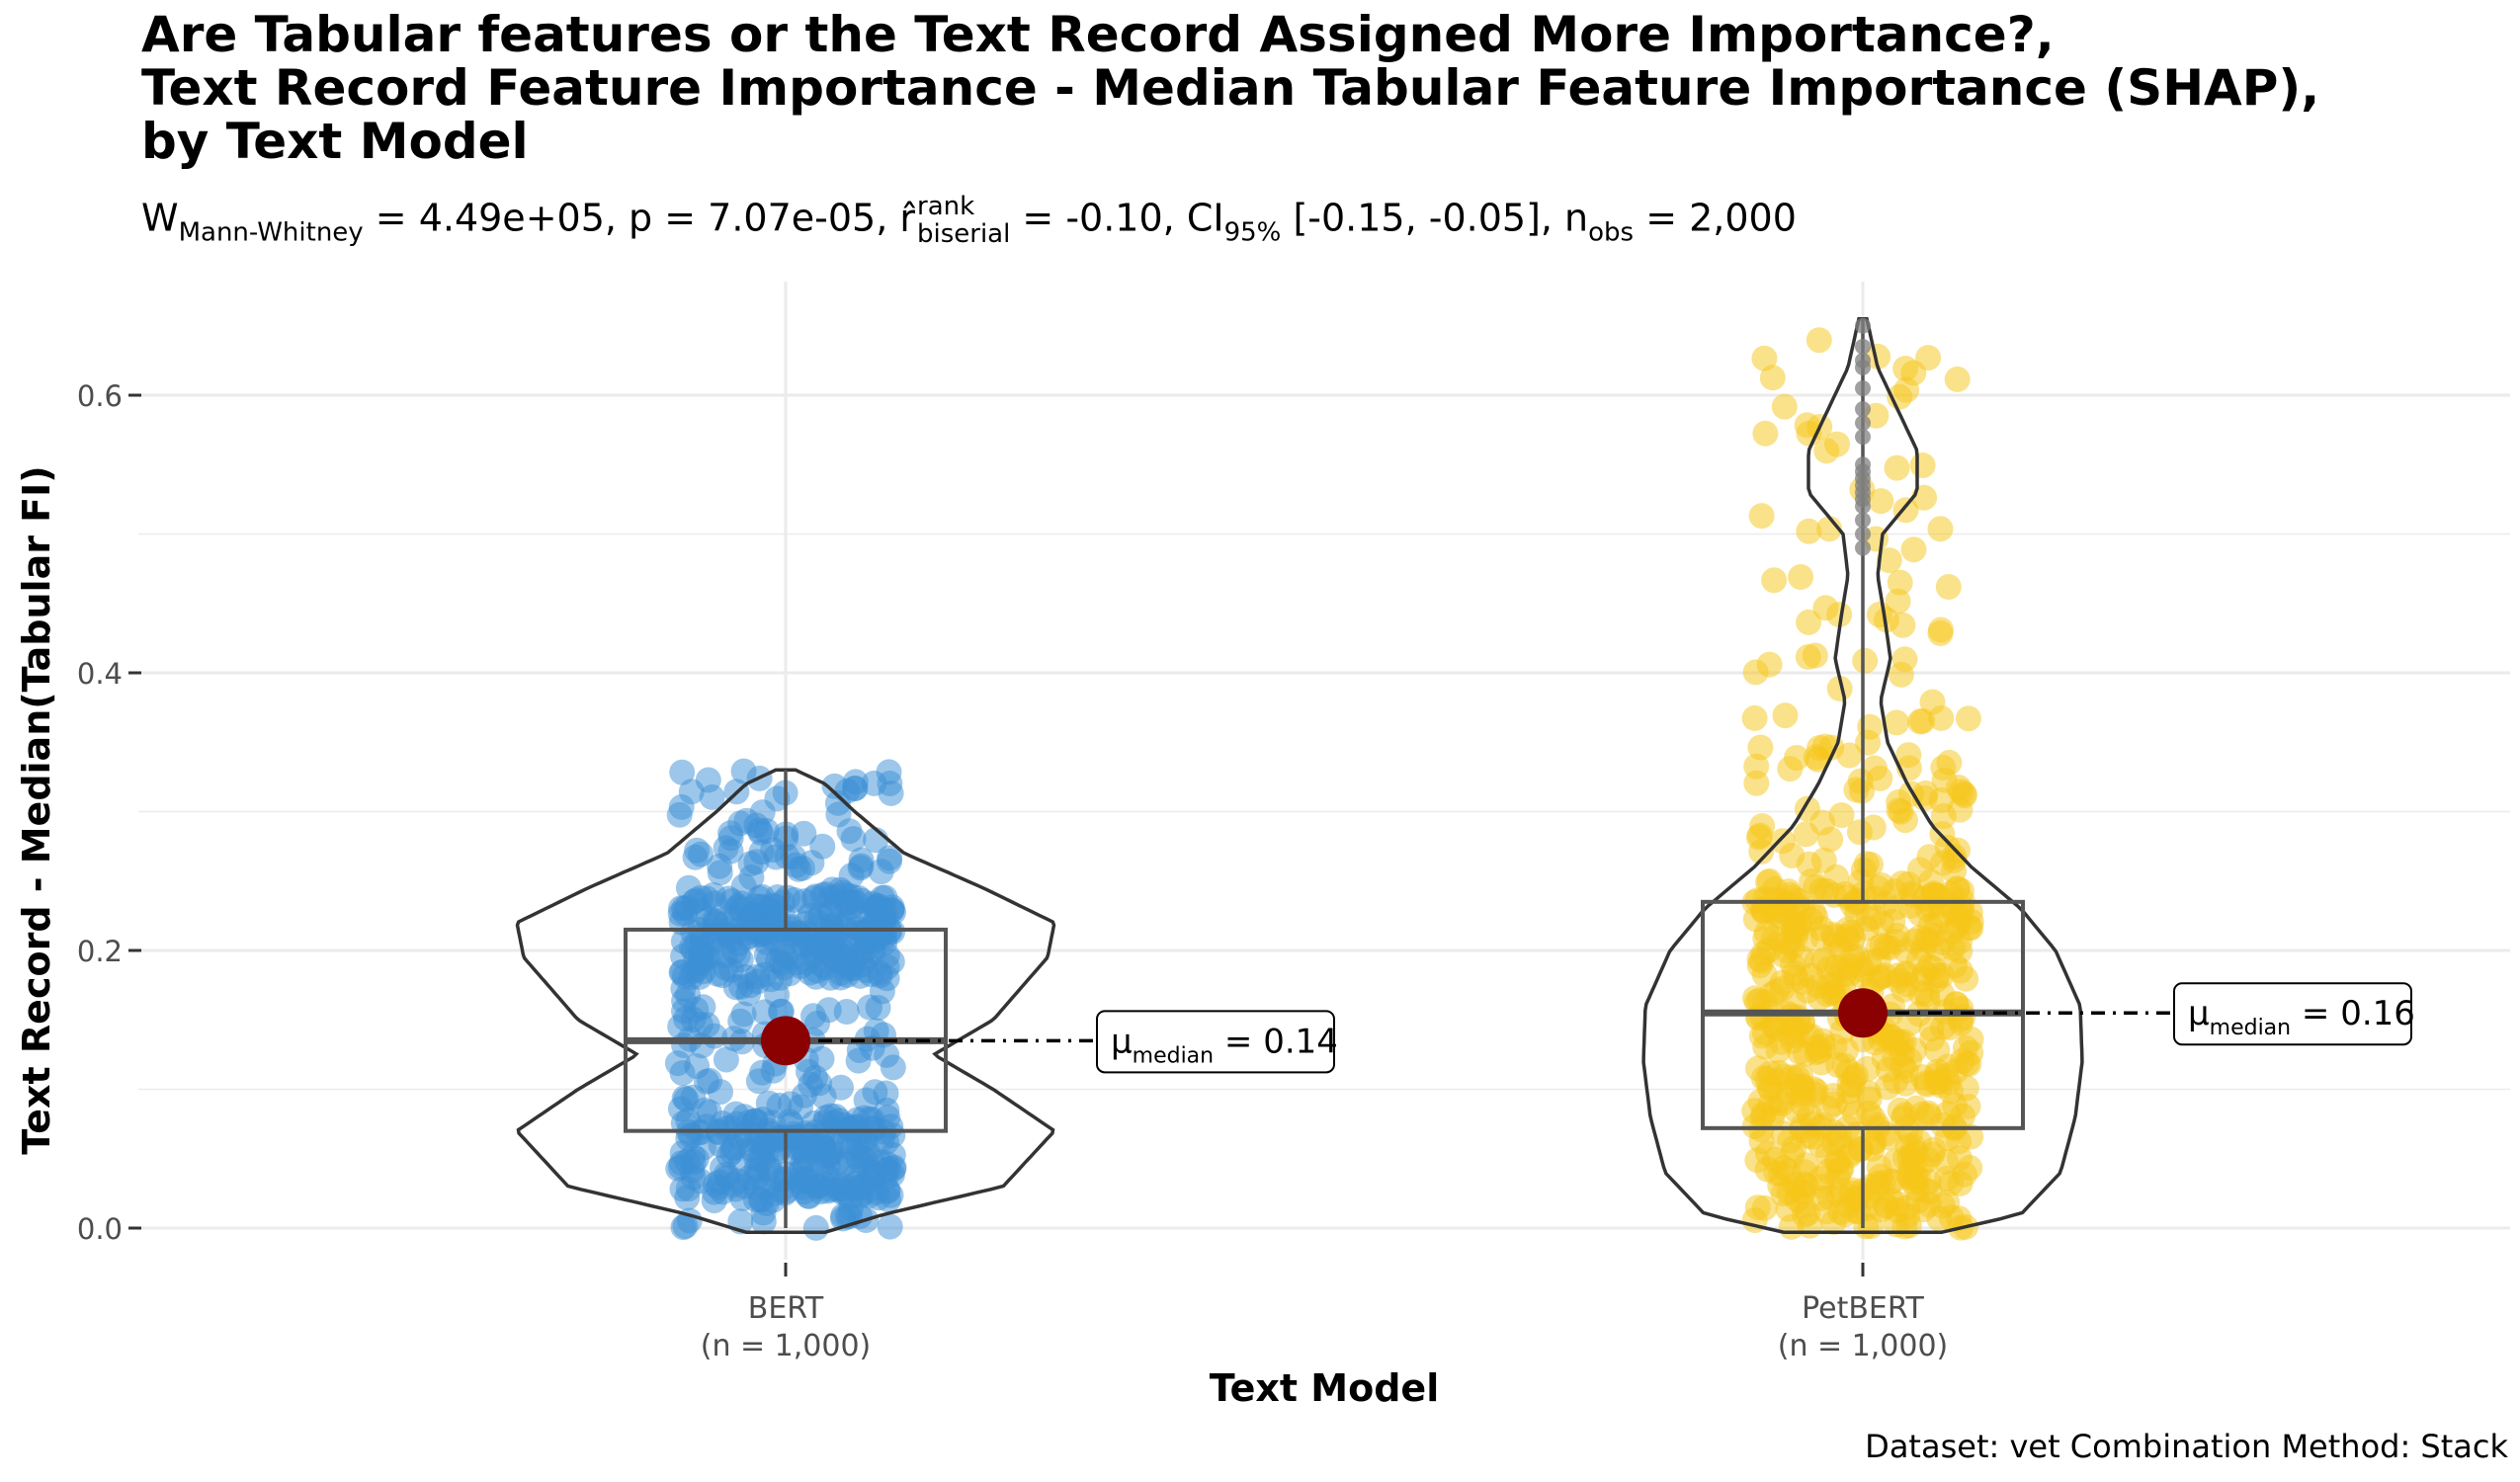 The width and height of the screenshot is (2520, 1482). I want to click on median-point-petbert, so click(1863, 1013).